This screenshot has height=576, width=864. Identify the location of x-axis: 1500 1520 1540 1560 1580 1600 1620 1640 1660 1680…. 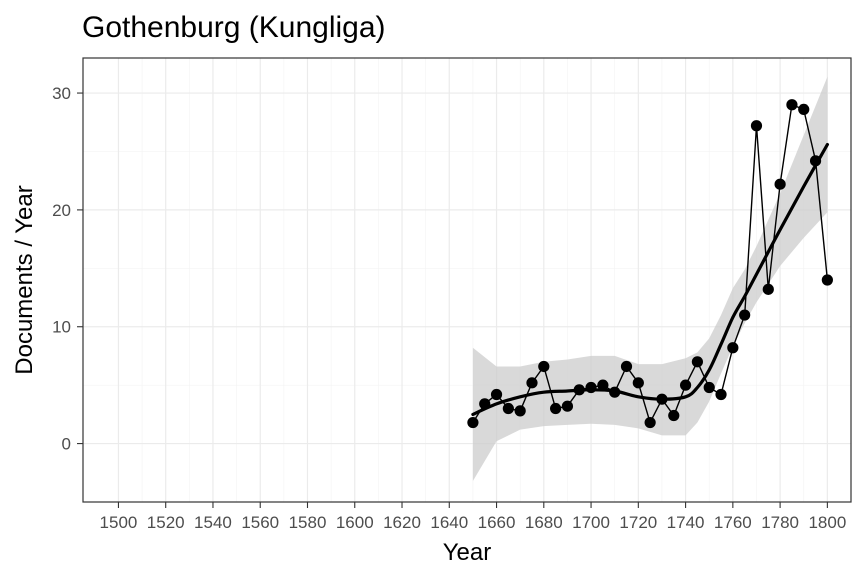
(473, 517).